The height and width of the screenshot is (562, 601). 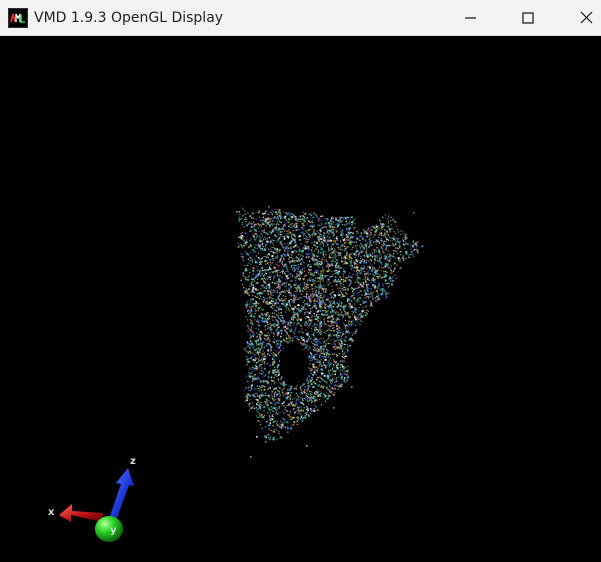 I want to click on minimize-button, so click(x=470, y=18).